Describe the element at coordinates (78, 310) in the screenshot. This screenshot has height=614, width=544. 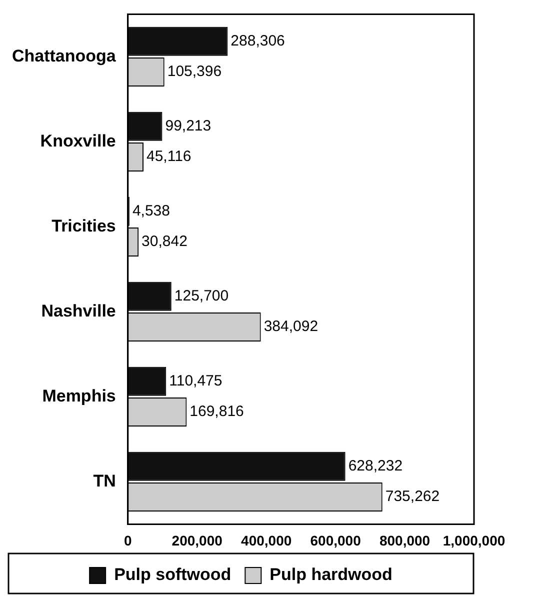
I see `y-tick-label: Nashville` at that location.